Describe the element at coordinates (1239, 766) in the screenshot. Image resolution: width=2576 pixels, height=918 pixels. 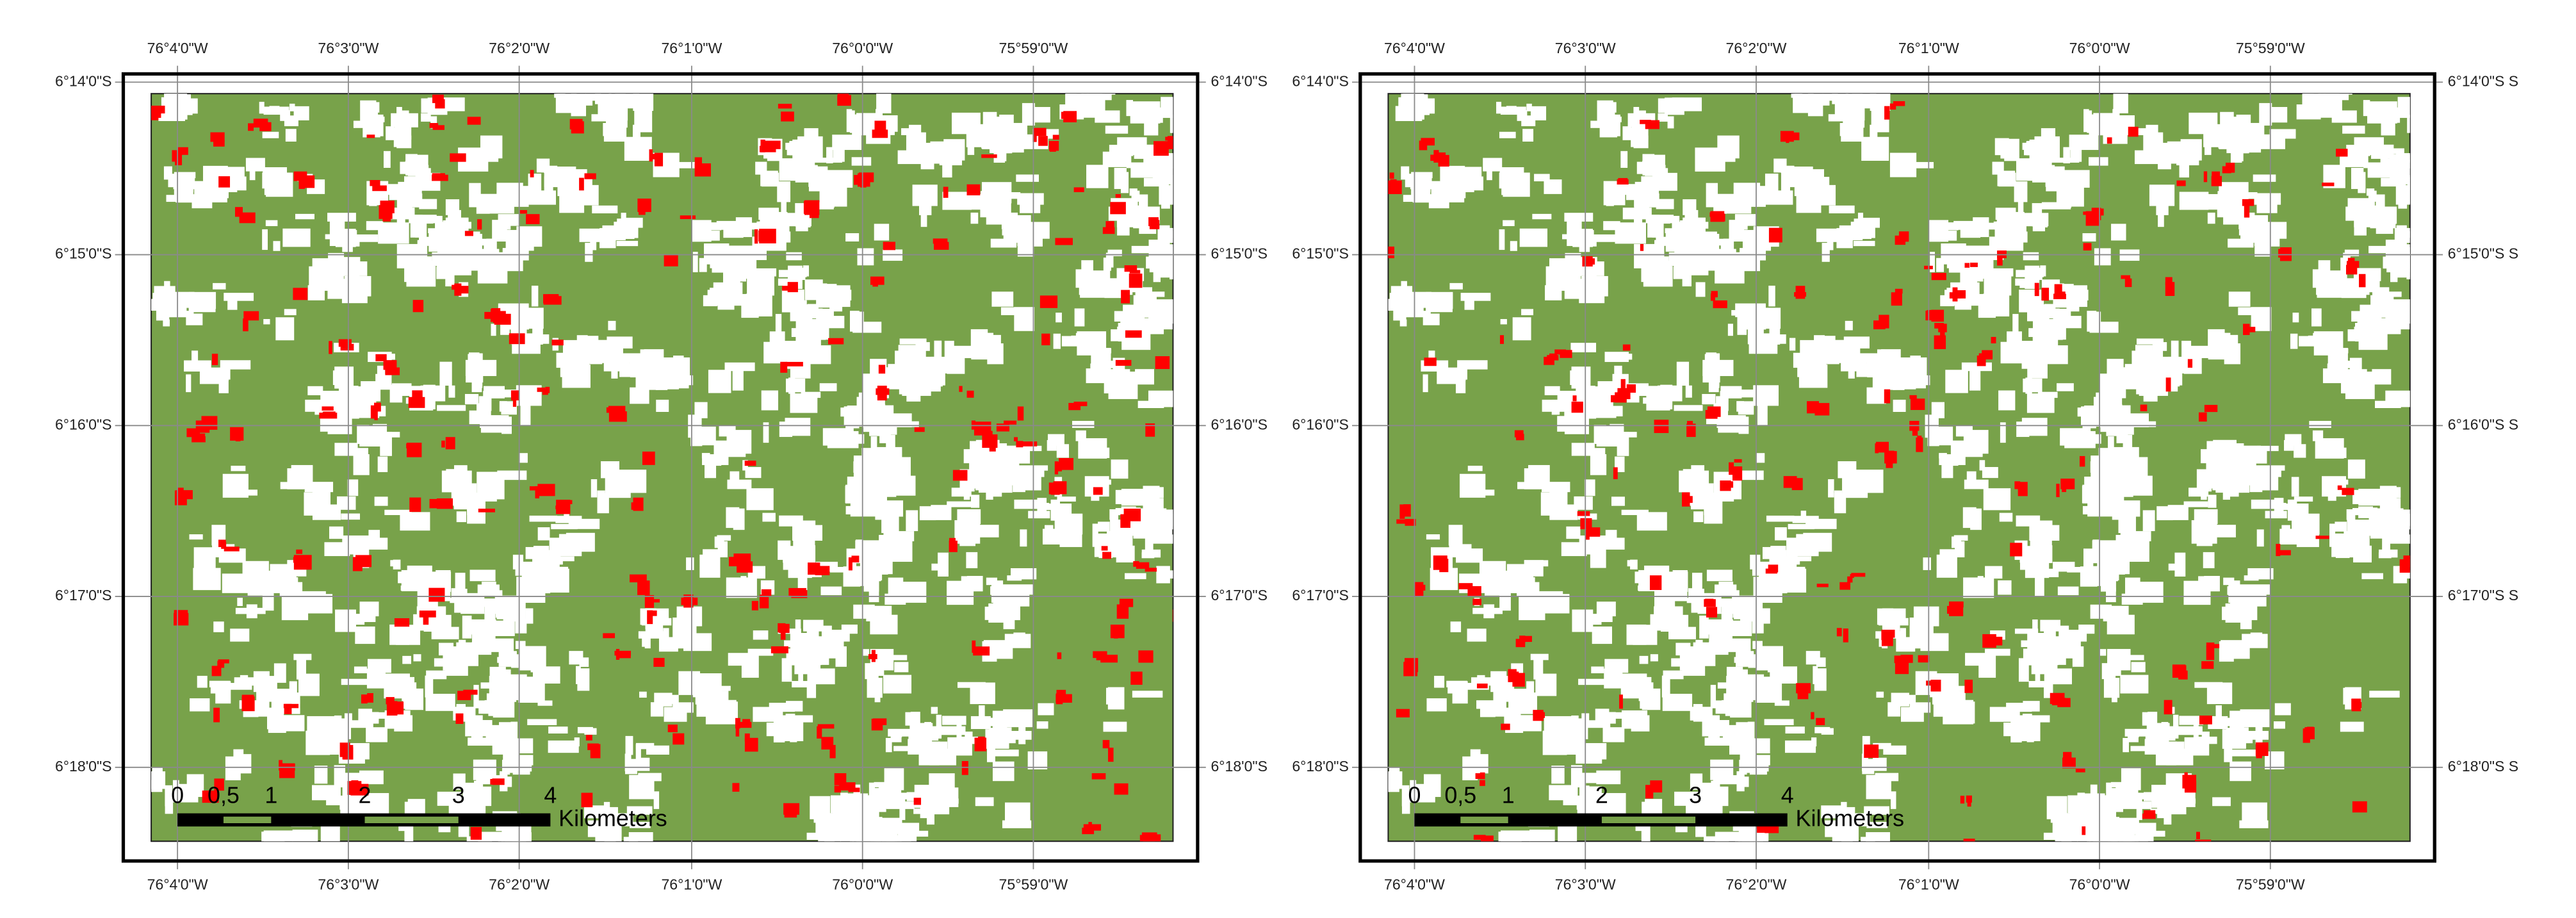
I see `right-coordinate-label: 6°18'0"S` at that location.